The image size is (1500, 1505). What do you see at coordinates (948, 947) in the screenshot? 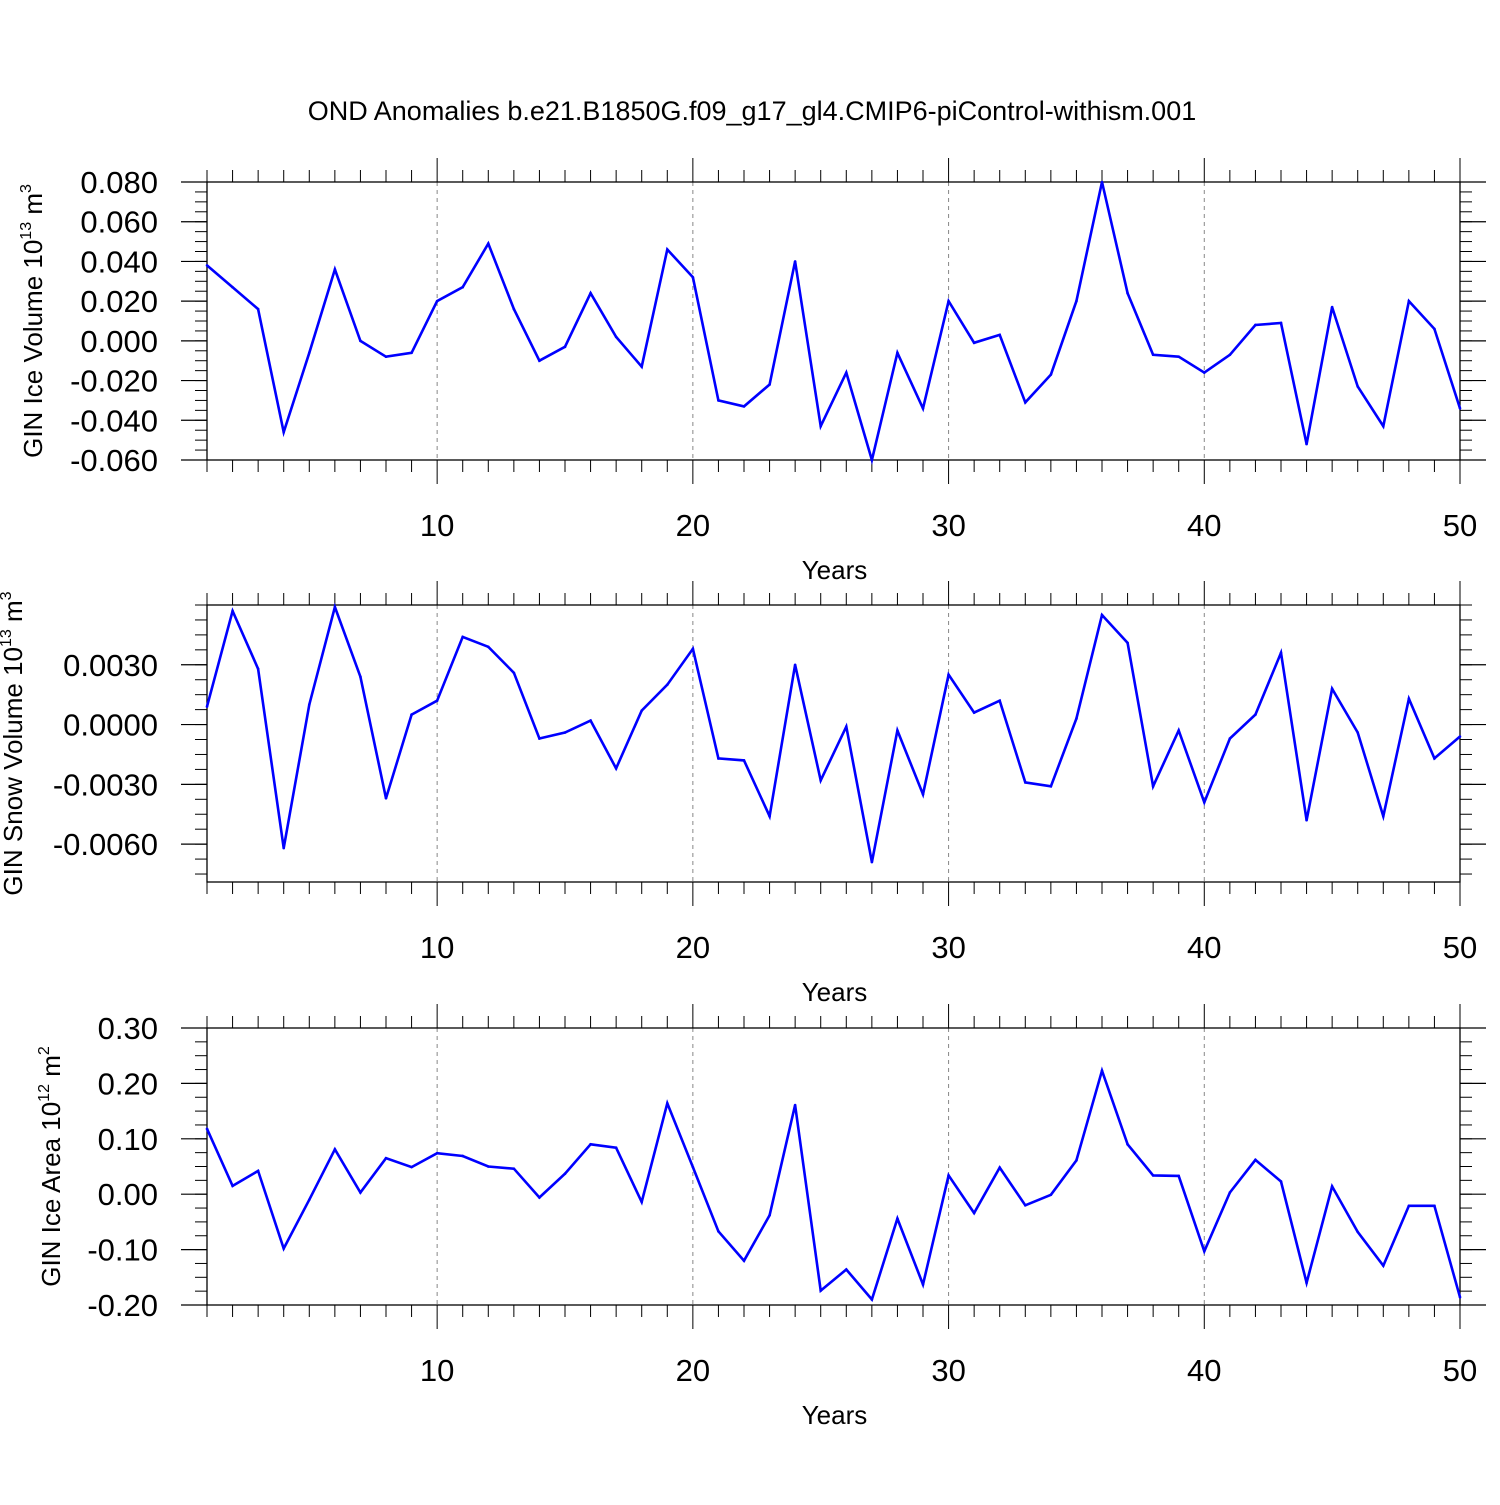
I see `x-tick-label: 30` at bounding box center [948, 947].